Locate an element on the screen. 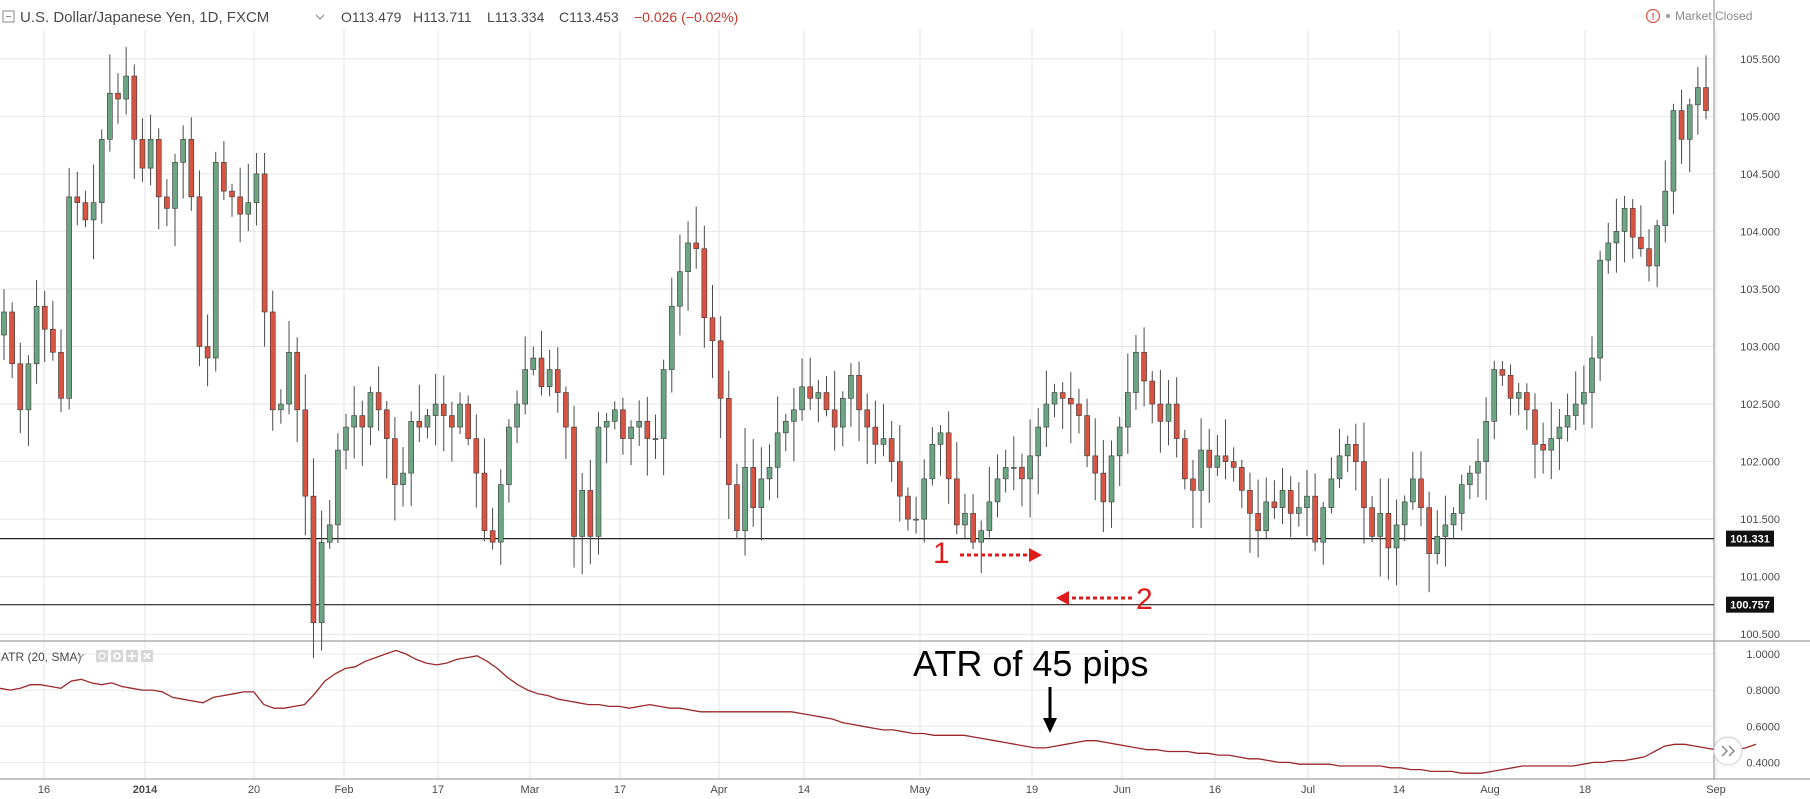  indicator-label: ATR (20, SMA) is located at coordinates (41, 657).